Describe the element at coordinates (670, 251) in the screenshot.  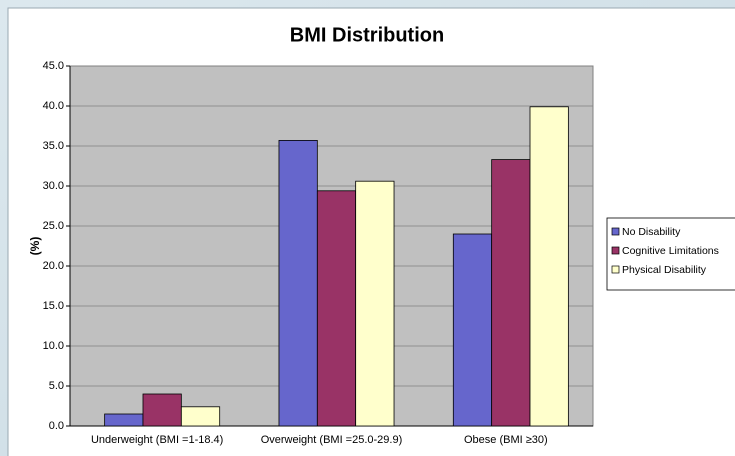
I see `legend-label: Cognitive Limitations` at that location.